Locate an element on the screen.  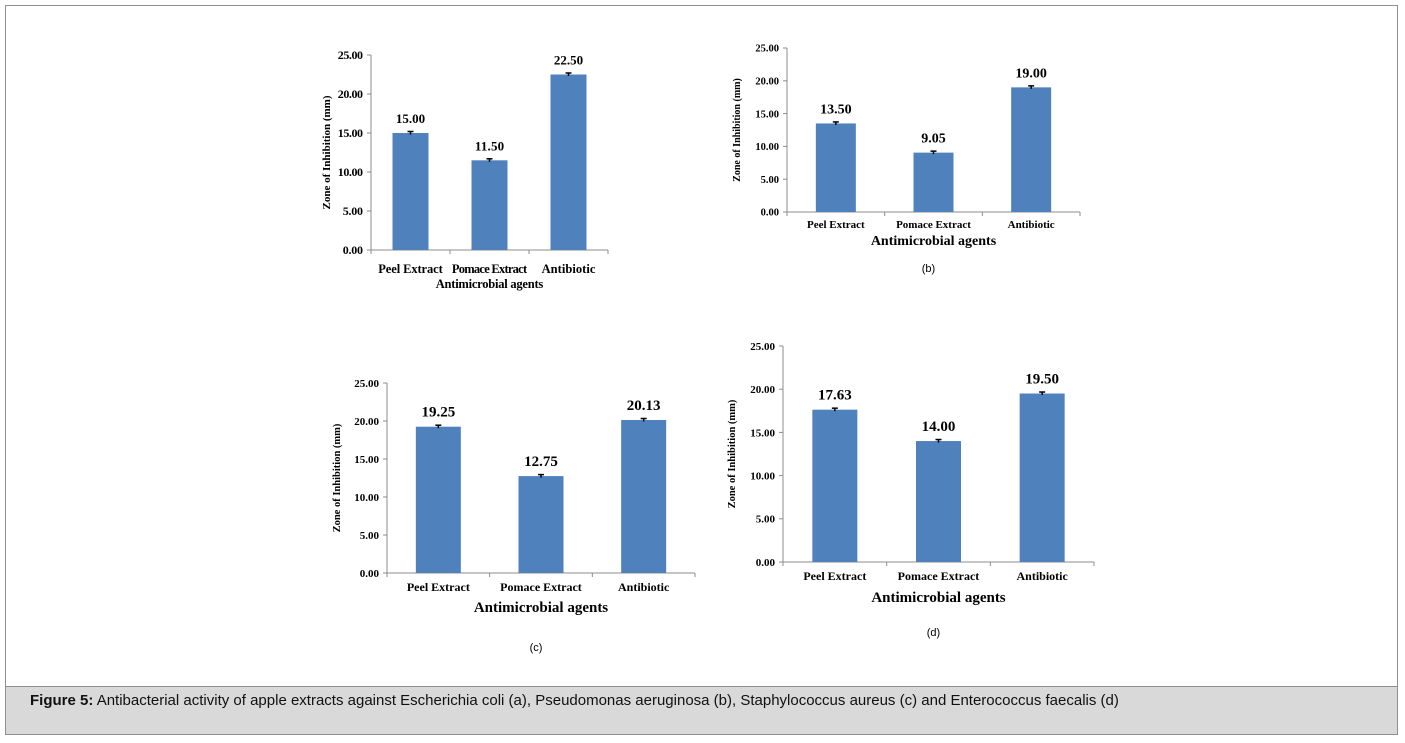
data-label: 20.13 is located at coordinates (644, 406).